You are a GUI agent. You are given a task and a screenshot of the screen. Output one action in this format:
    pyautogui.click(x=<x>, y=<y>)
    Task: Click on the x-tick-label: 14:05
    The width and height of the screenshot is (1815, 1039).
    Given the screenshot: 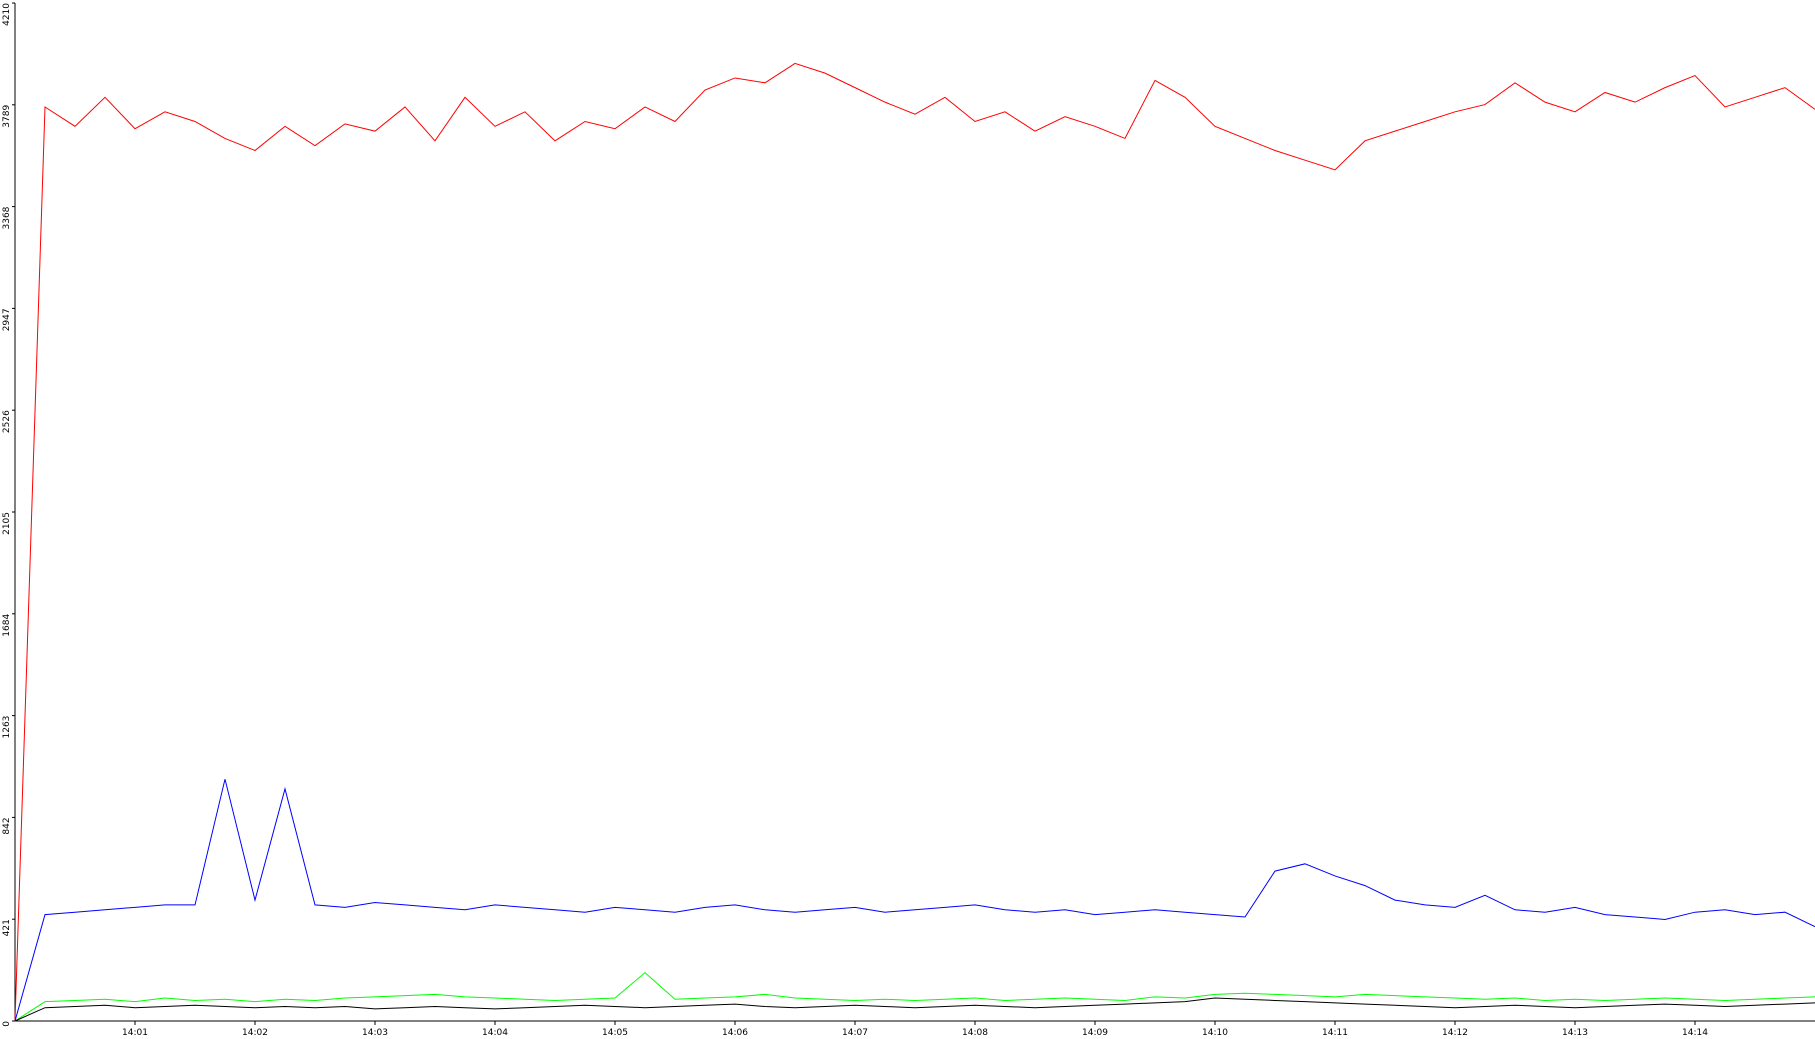 What is the action you would take?
    pyautogui.click(x=615, y=1033)
    